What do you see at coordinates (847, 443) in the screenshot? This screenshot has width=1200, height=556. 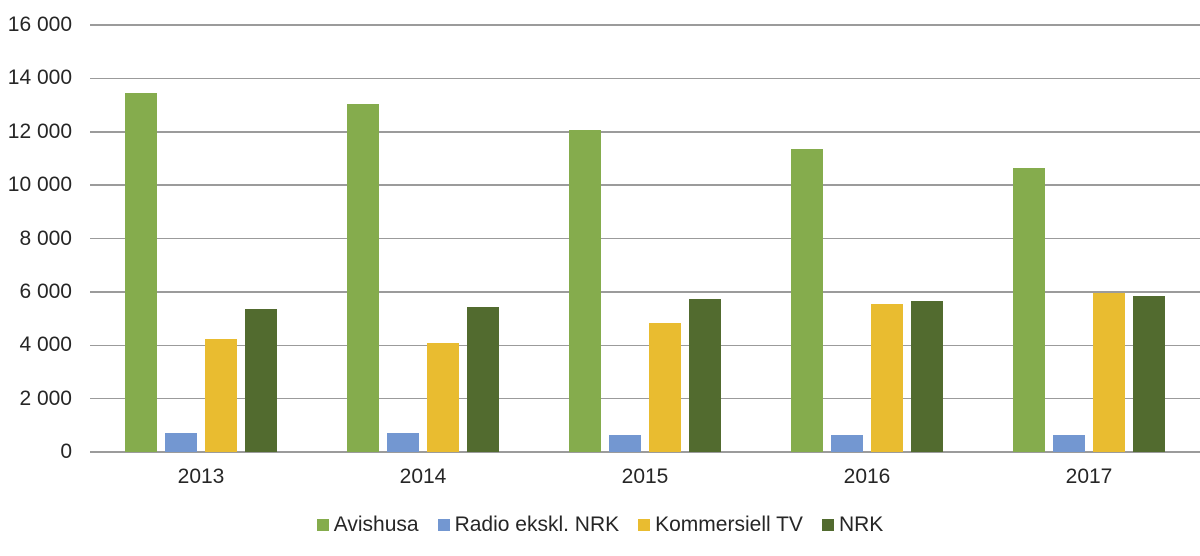 I see `bar-radio-ekskl-nrk-2016` at bounding box center [847, 443].